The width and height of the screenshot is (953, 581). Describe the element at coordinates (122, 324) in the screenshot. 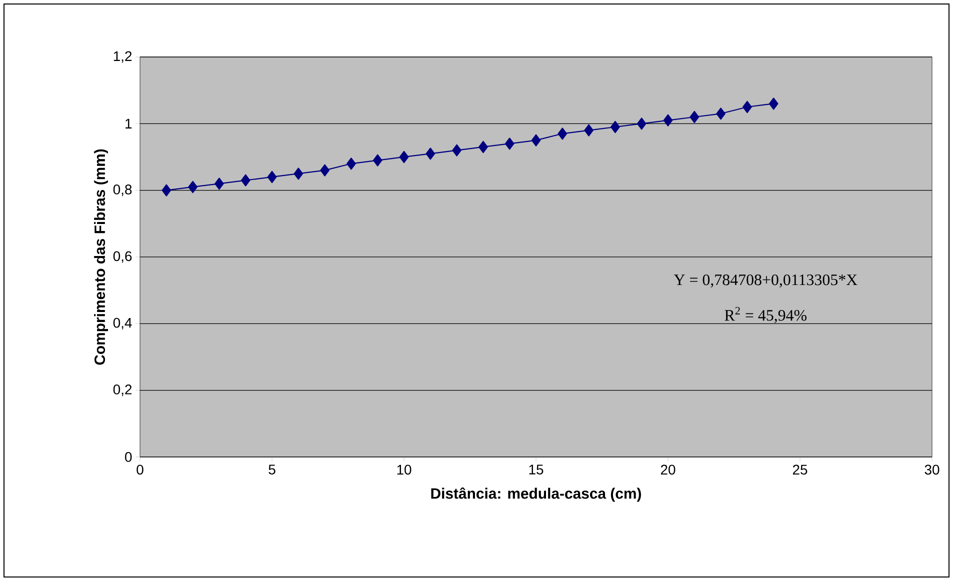

I see `y-tick-label: 0,4` at that location.